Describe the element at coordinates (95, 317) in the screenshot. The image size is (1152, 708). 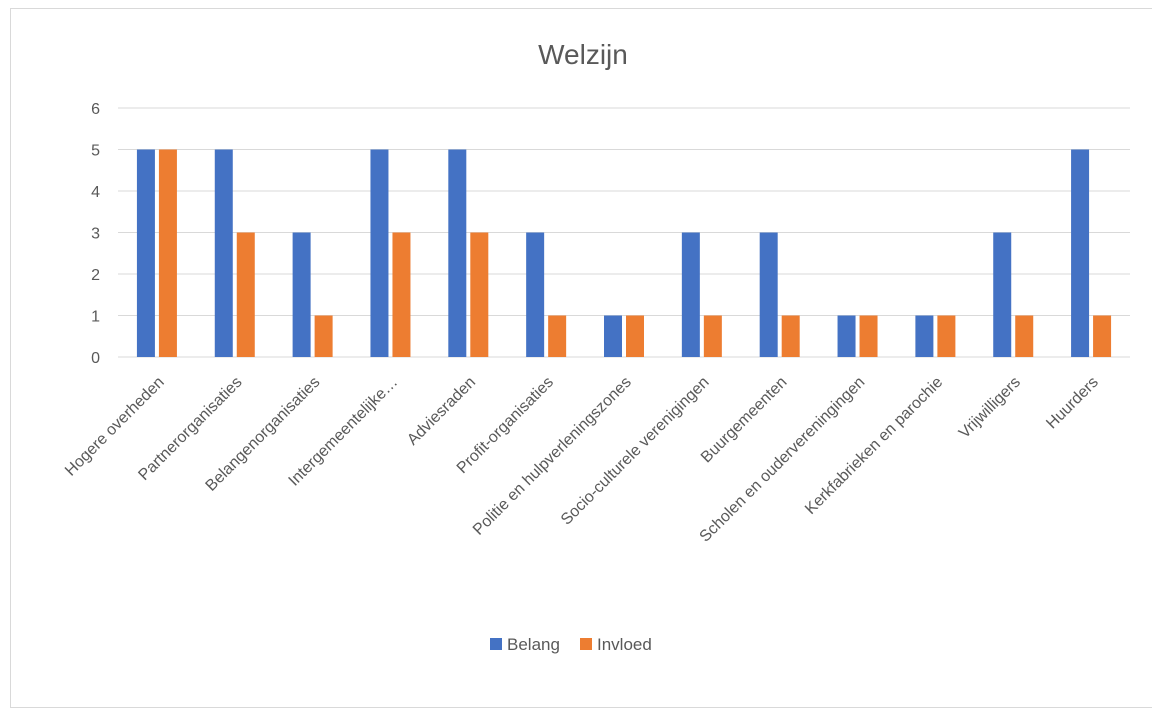
I see `y-tick-label: 1` at that location.